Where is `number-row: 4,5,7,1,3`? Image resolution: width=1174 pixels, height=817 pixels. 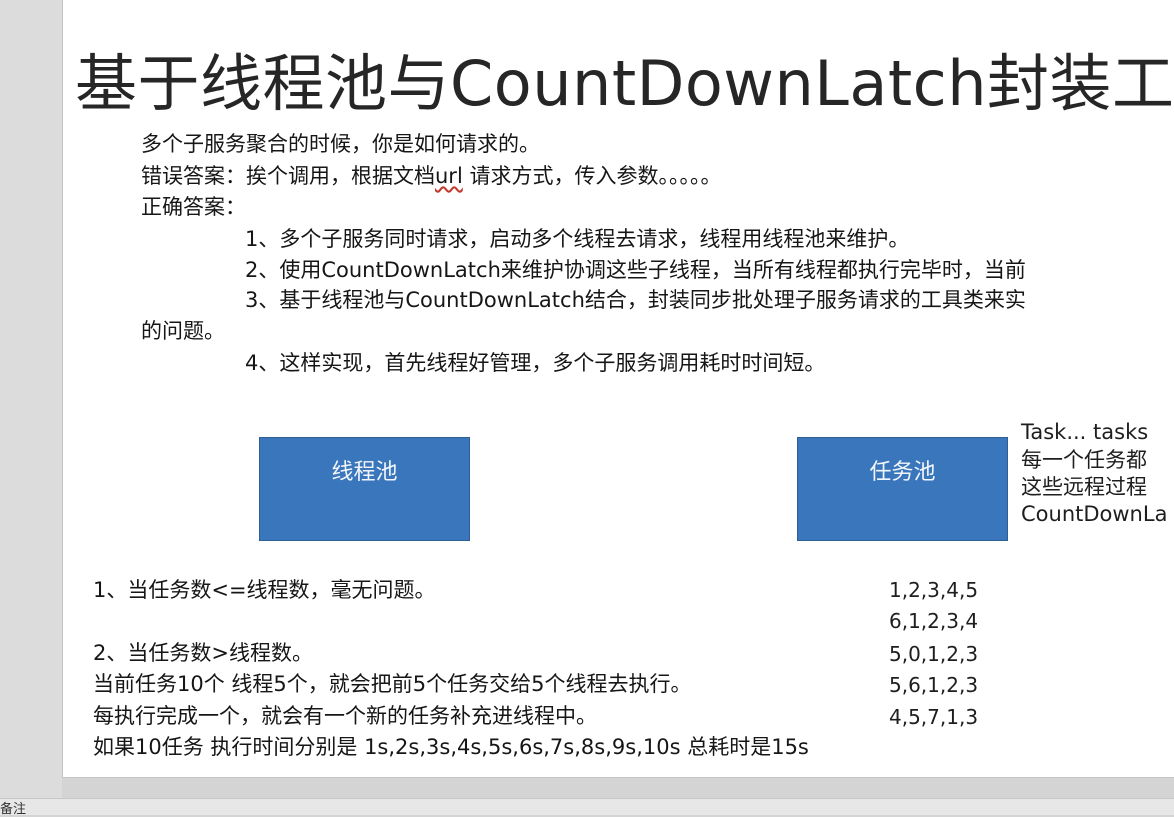 number-row: 4,5,7,1,3 is located at coordinates (934, 717).